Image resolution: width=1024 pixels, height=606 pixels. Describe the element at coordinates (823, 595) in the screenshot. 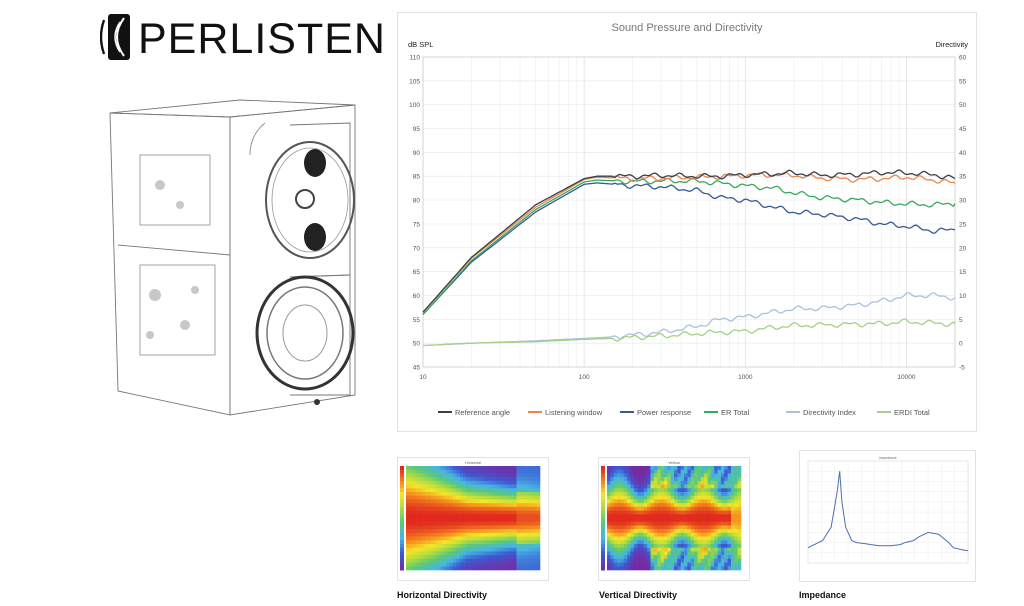

I see `impedance-caption: Impedance` at that location.